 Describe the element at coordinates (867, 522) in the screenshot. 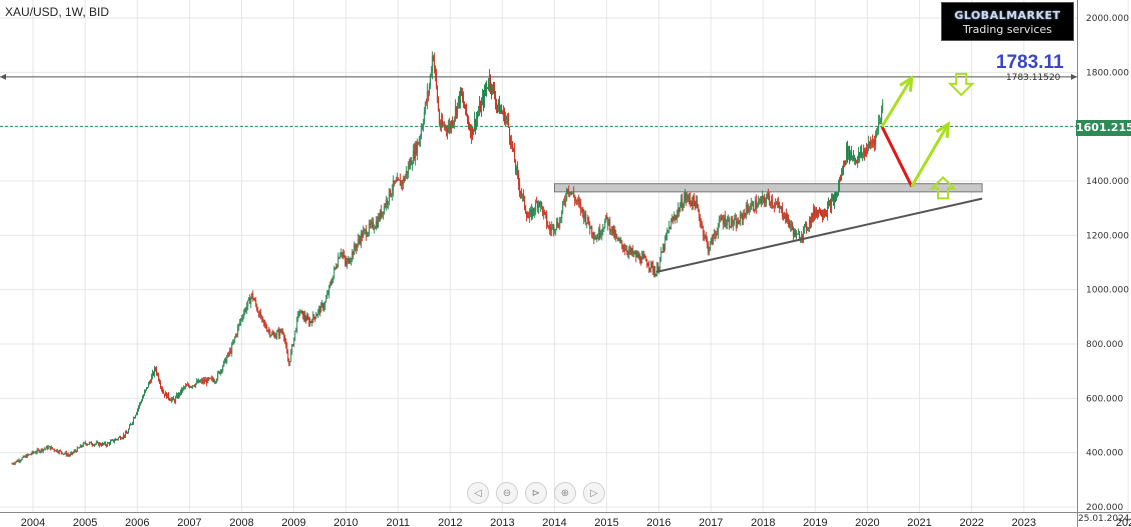

I see `x-tick-label: 2020` at that location.